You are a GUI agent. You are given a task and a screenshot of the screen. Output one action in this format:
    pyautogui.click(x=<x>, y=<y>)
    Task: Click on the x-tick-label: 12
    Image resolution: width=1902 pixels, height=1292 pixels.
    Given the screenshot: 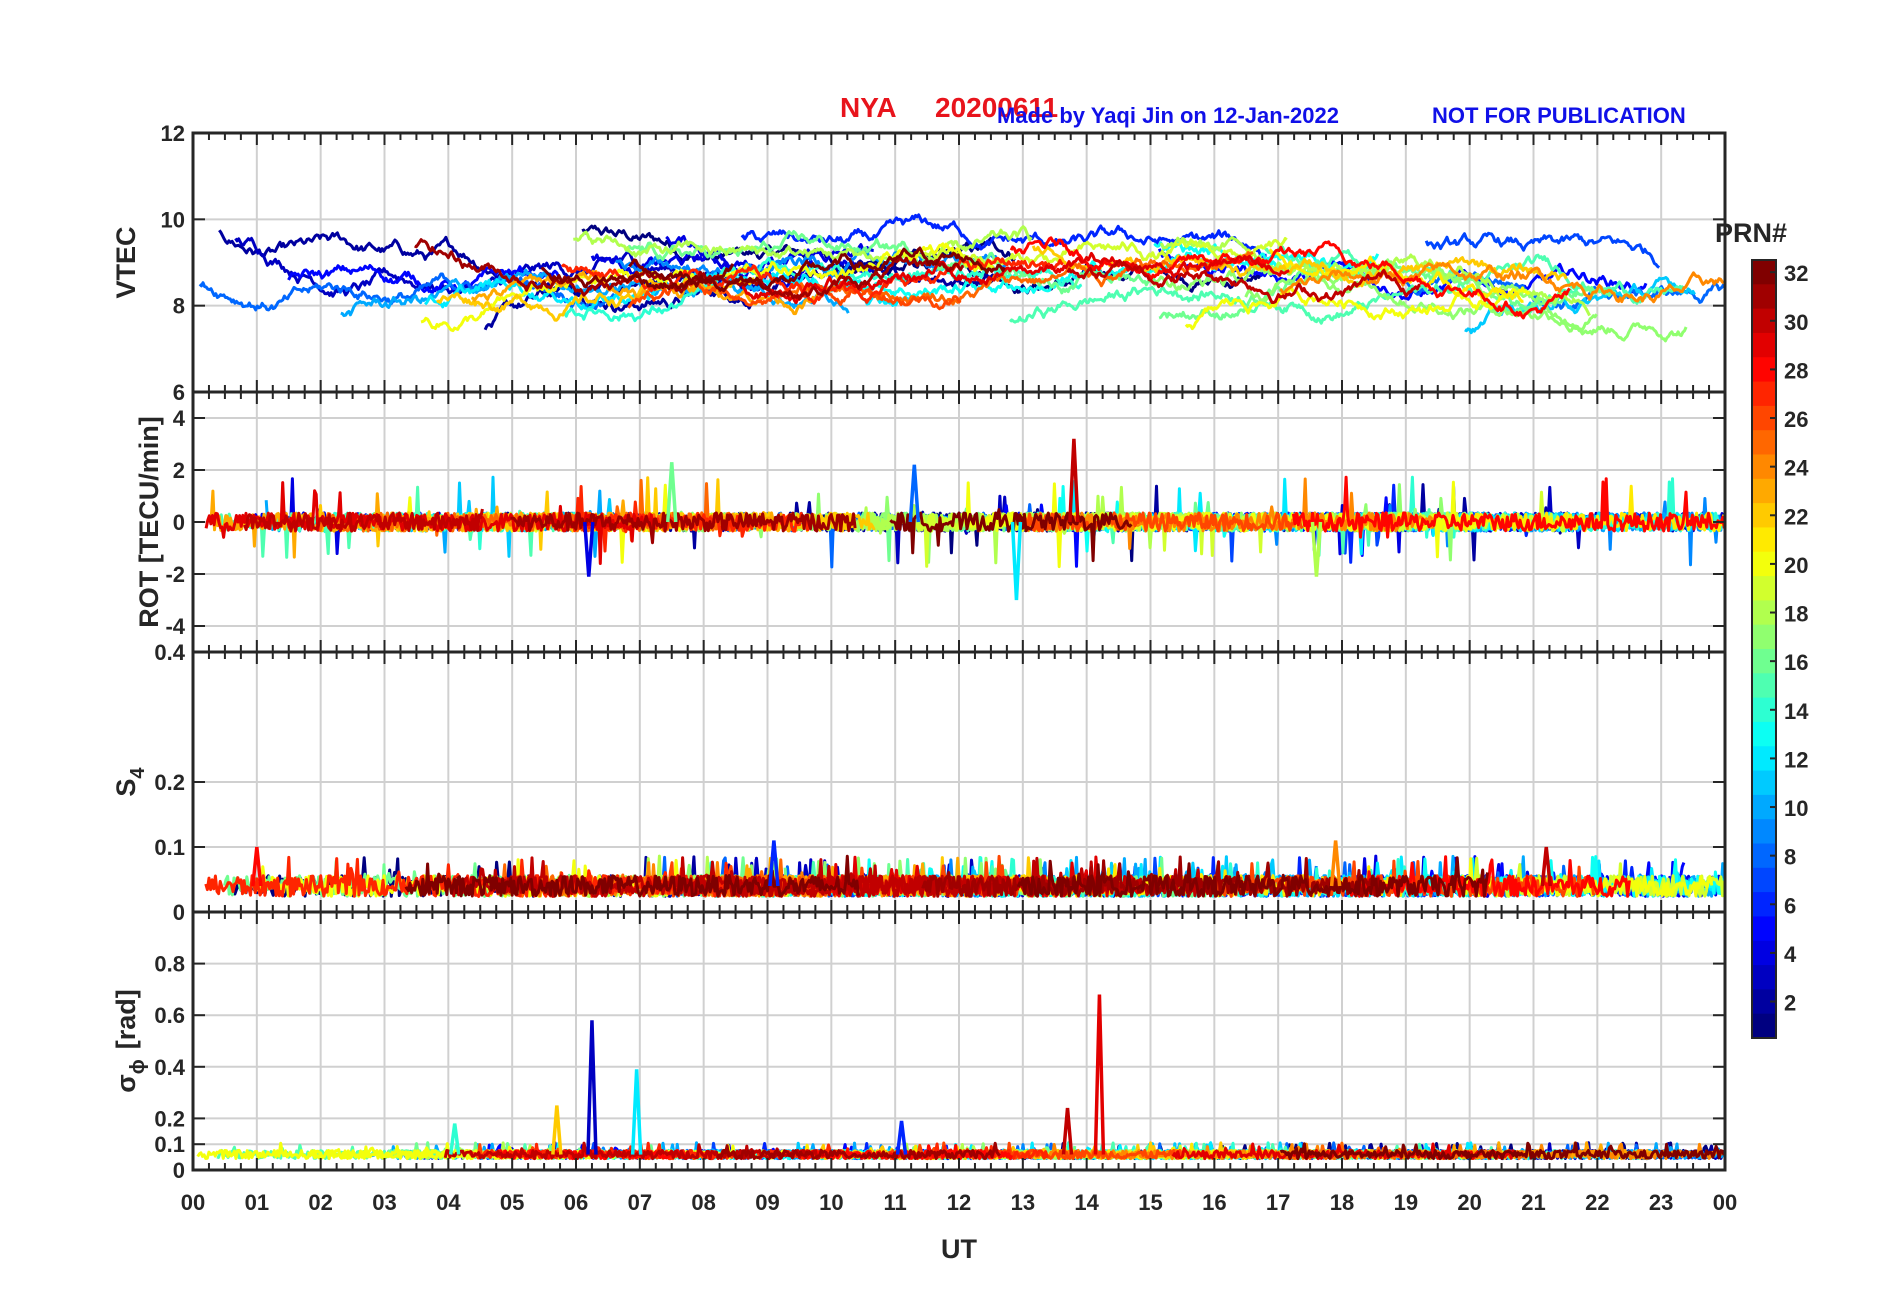 What is the action you would take?
    pyautogui.click(x=959, y=1202)
    